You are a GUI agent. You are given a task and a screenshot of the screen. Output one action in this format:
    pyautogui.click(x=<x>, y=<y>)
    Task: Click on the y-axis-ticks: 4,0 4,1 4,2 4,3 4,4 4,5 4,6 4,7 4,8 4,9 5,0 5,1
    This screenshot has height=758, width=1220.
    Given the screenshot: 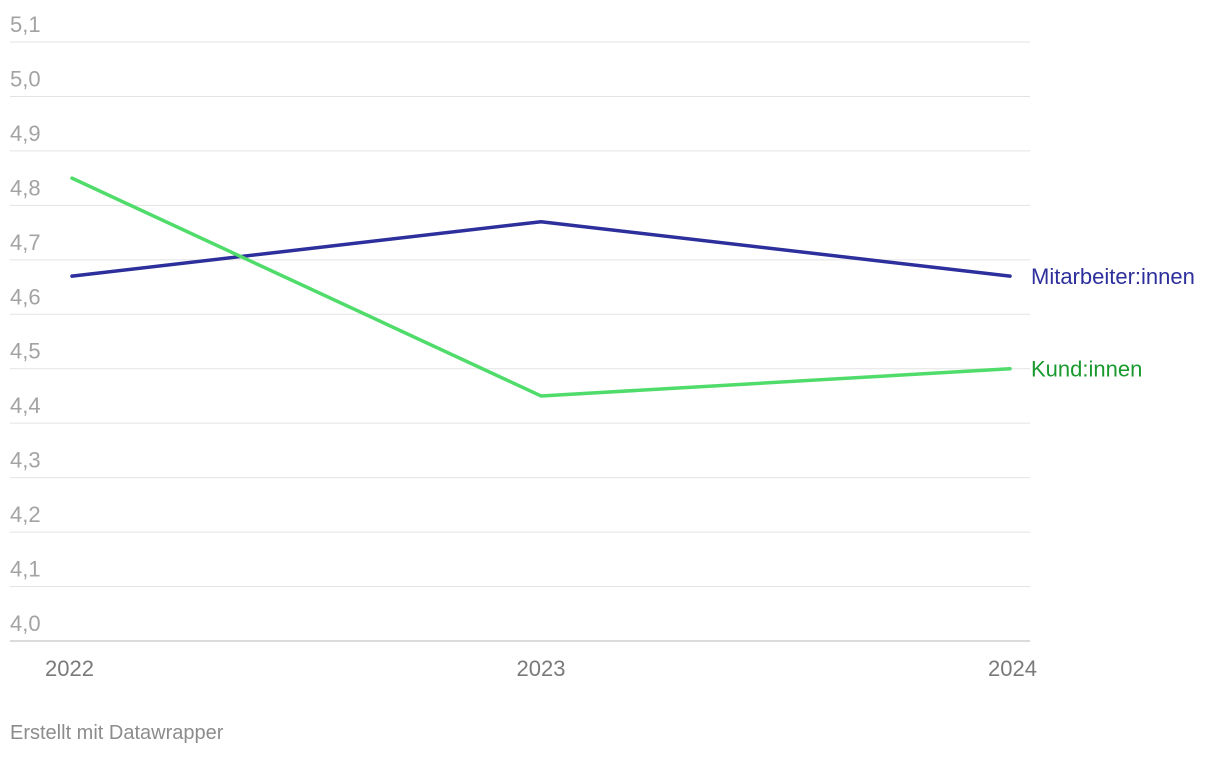 What is the action you would take?
    pyautogui.click(x=25, y=324)
    